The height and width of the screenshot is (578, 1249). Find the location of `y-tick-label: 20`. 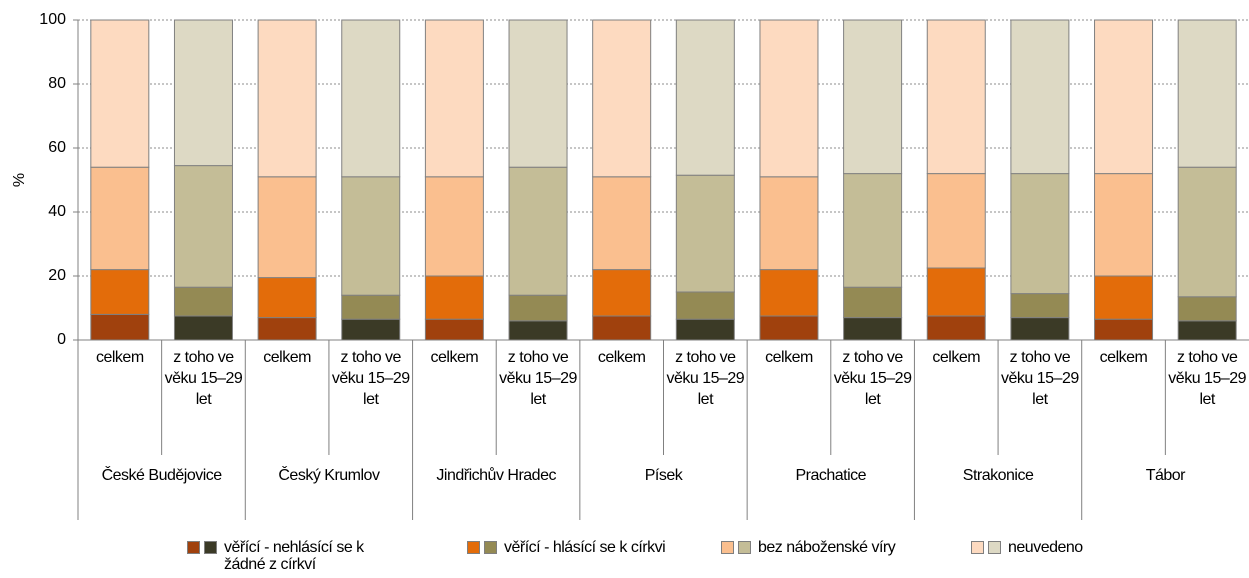

y-tick-label: 20 is located at coordinates (57, 275).